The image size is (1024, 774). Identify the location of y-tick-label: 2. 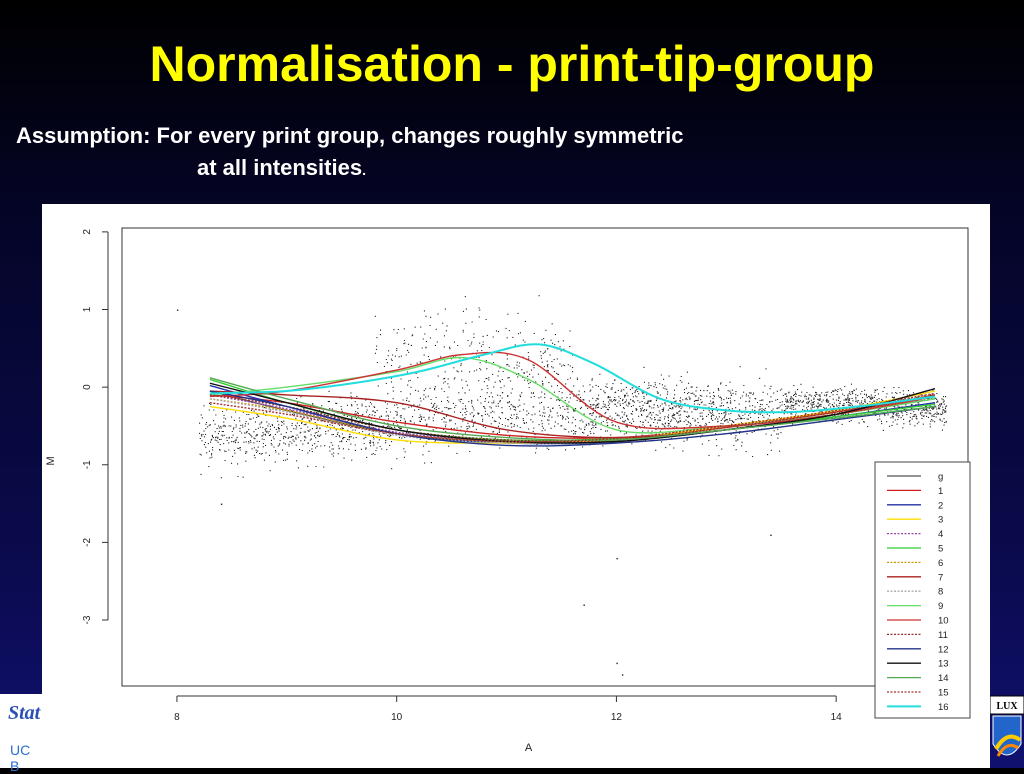
(87, 232).